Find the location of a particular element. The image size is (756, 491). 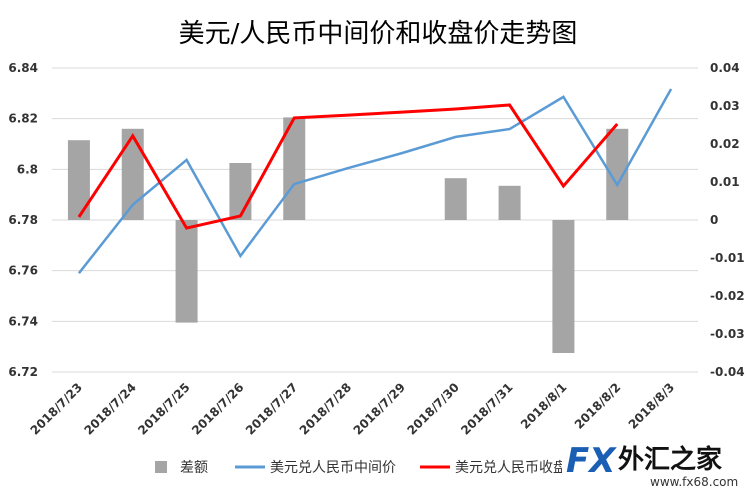

legend-label: 美元兑人民币中间价 is located at coordinates (333, 468).